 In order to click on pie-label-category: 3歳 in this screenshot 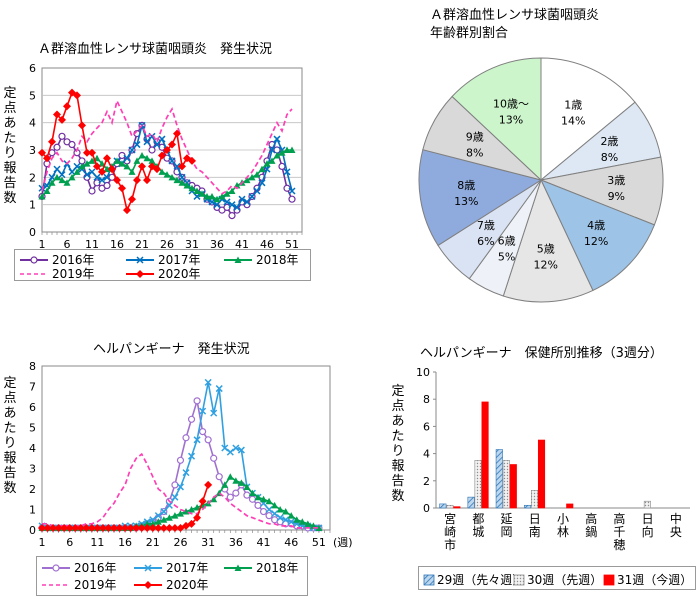, I will do `click(616, 180)`.